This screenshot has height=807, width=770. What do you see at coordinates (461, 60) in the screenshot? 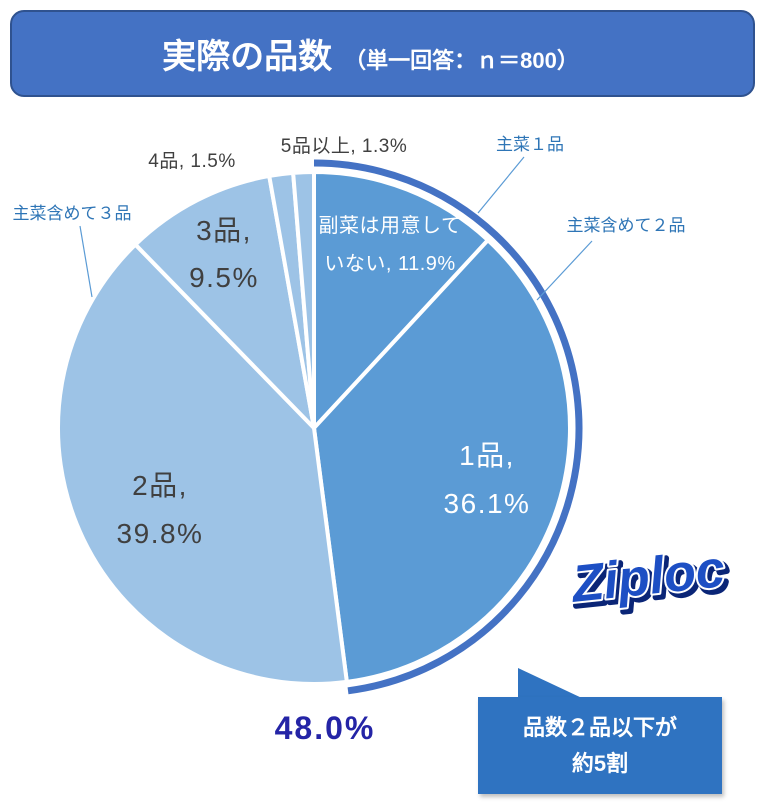
I see `page-subtitle: （単一回答：ｎ＝800）` at bounding box center [461, 60].